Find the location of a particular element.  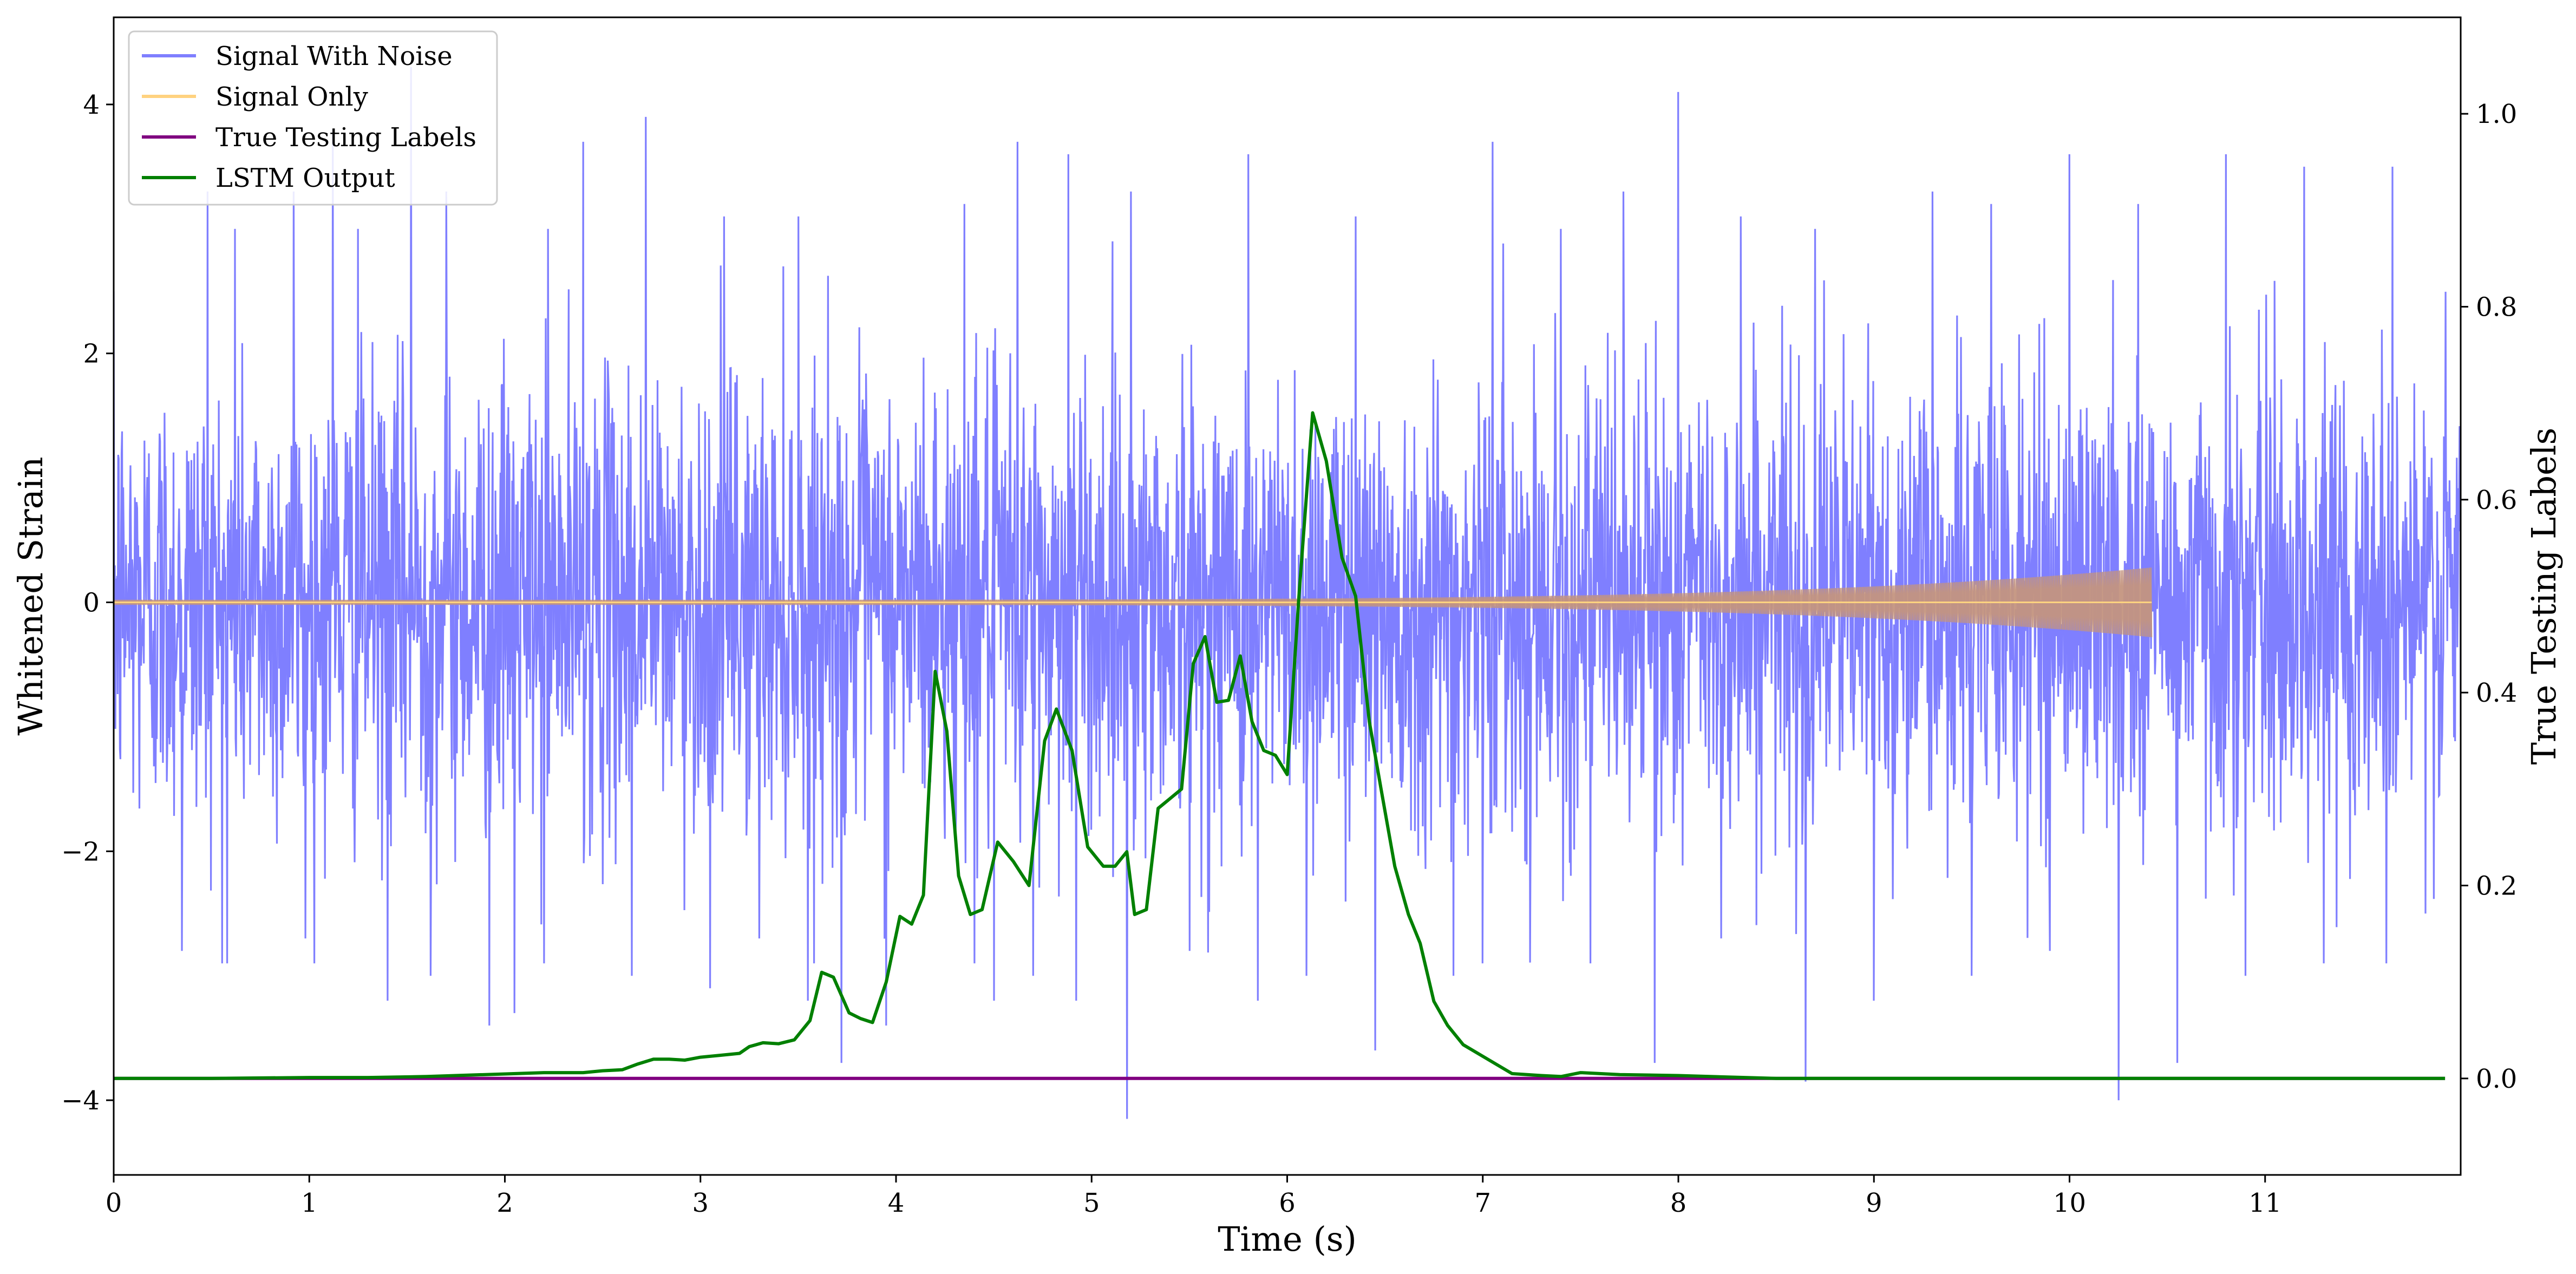

y2-tick-label: 0.8 is located at coordinates (2496, 307).